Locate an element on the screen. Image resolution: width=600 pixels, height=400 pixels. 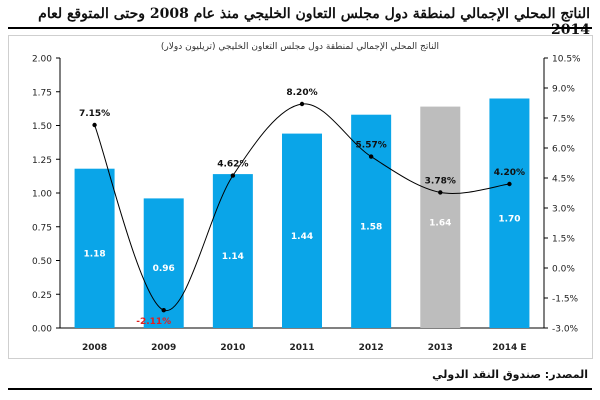
x-tick-label: 2008 is located at coordinates (94, 348).